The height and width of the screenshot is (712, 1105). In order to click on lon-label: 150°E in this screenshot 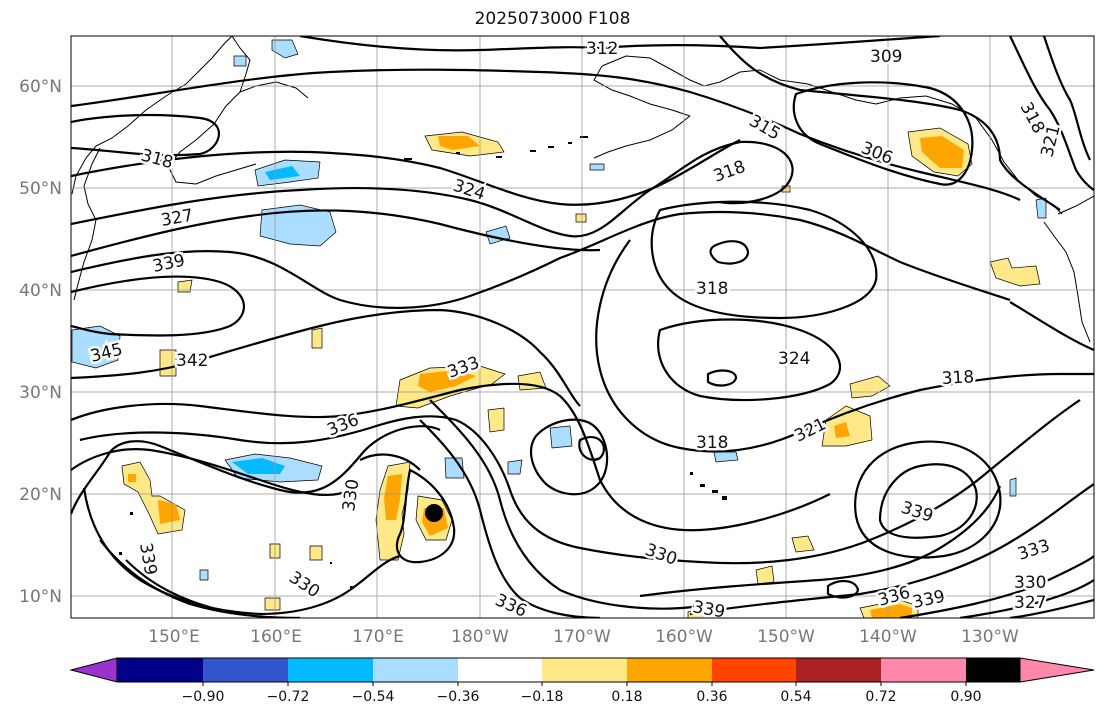, I will do `click(174, 637)`.